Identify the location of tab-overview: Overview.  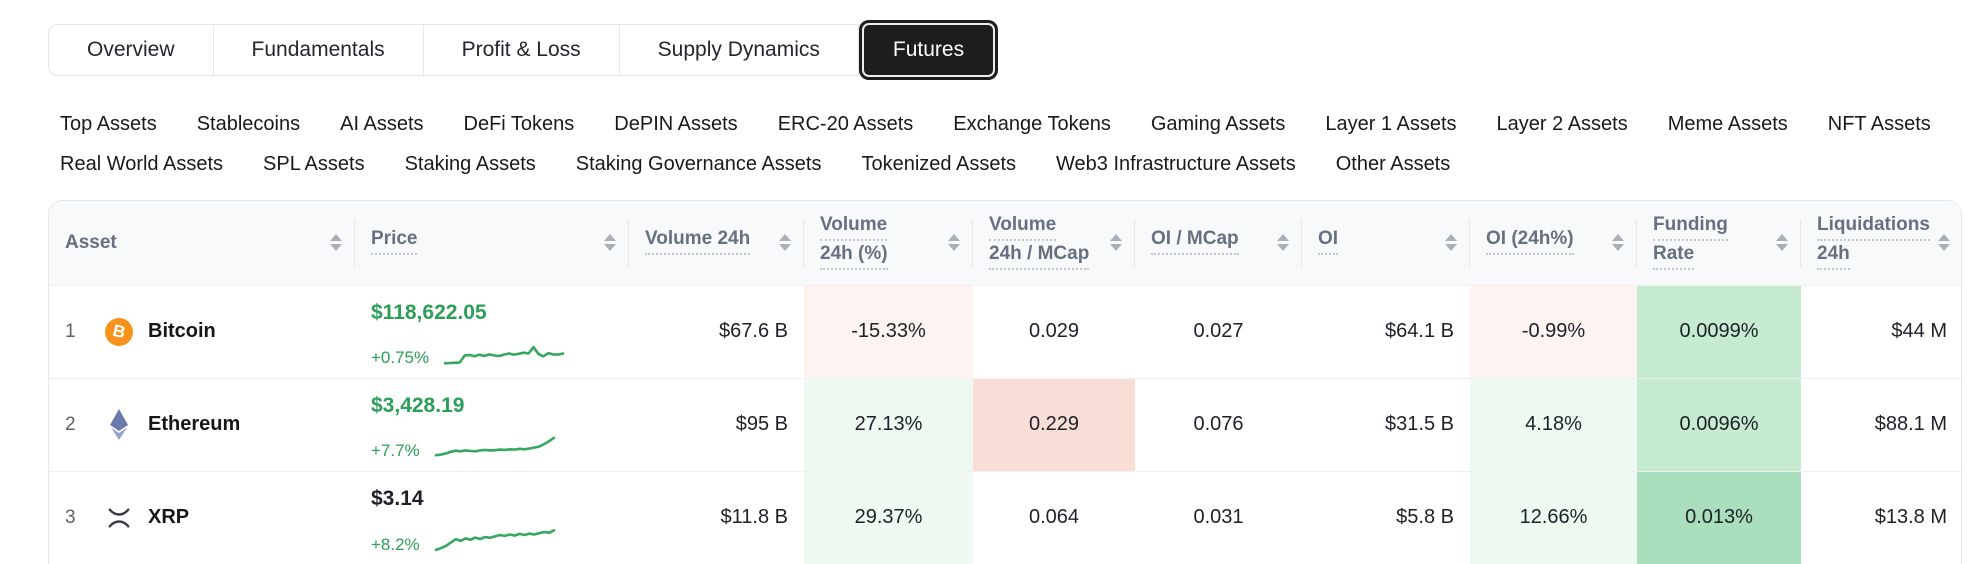
(131, 50).